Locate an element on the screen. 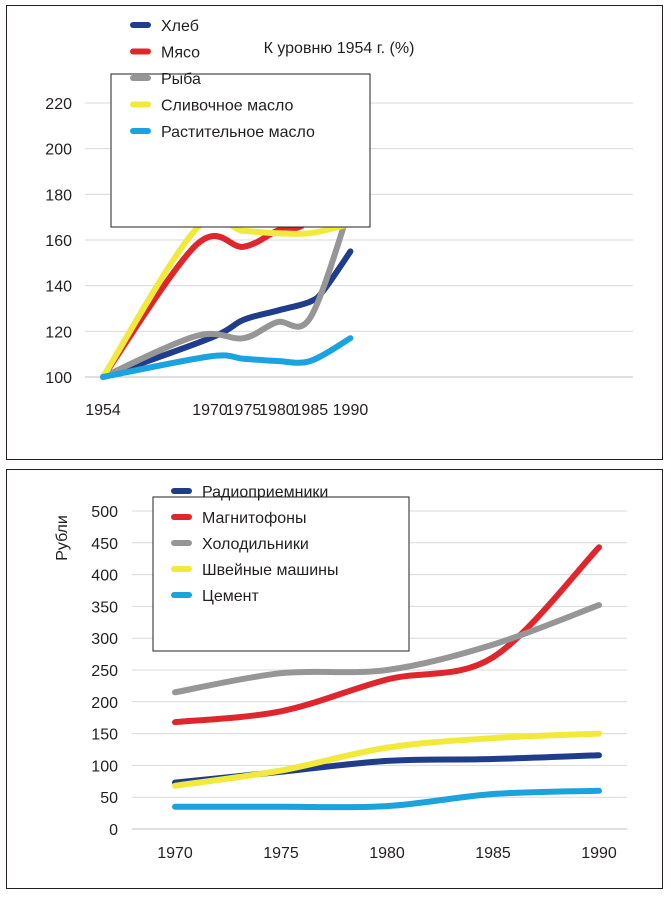 Image resolution: width=671 pixels, height=901 pixels. legend-label: Швейные машины is located at coordinates (270, 570).